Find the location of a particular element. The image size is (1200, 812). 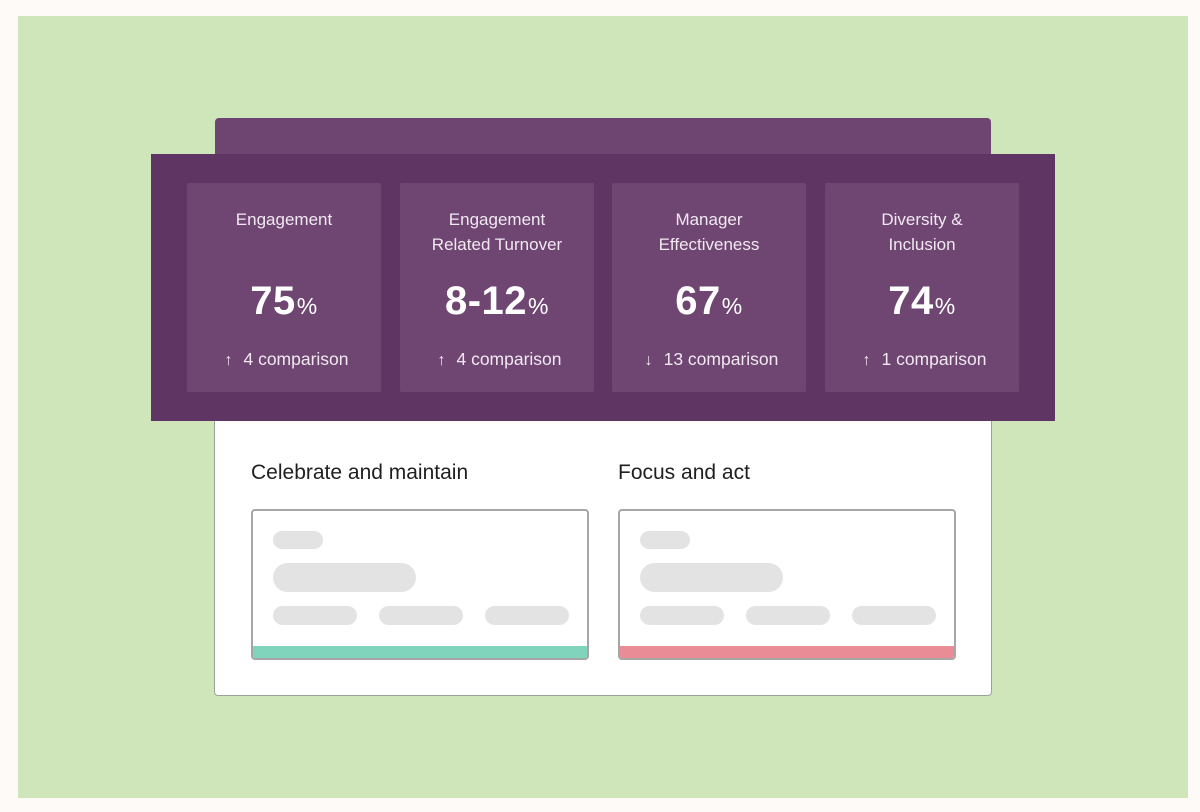

celebrate-section-title: Celebrate and maintain is located at coordinates (360, 472).